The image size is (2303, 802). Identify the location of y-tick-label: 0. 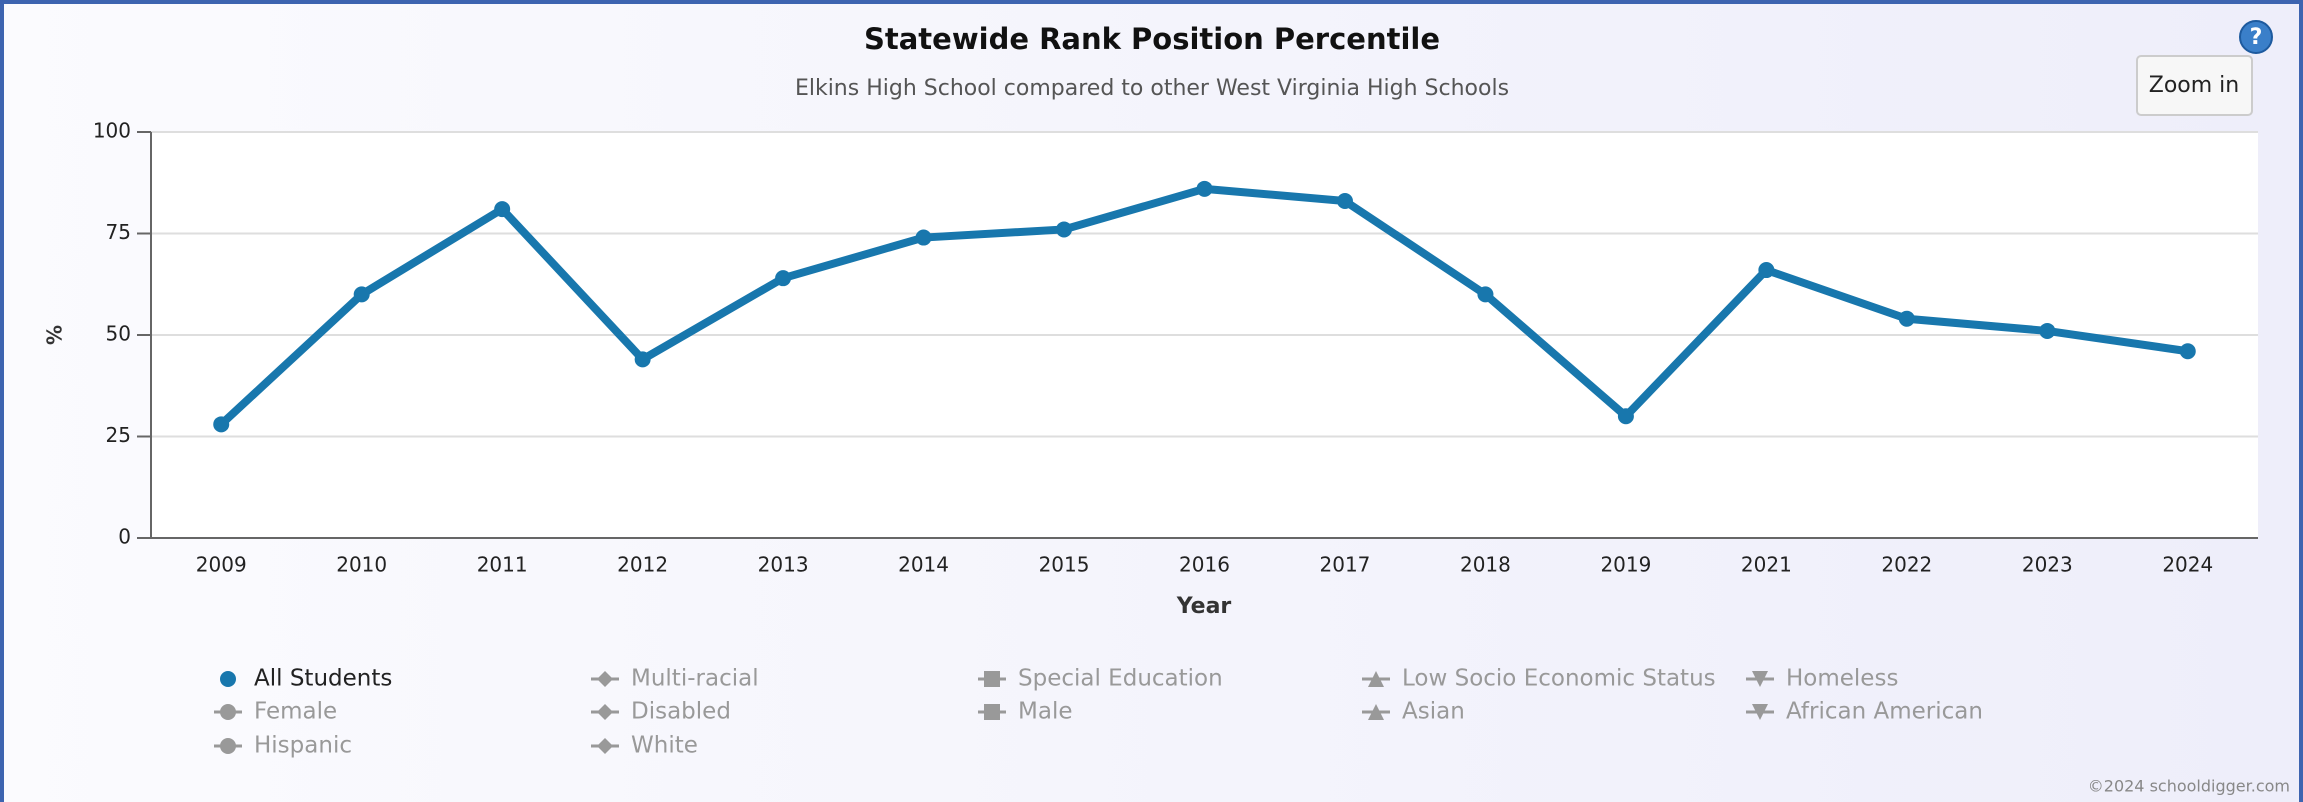
(124, 537).